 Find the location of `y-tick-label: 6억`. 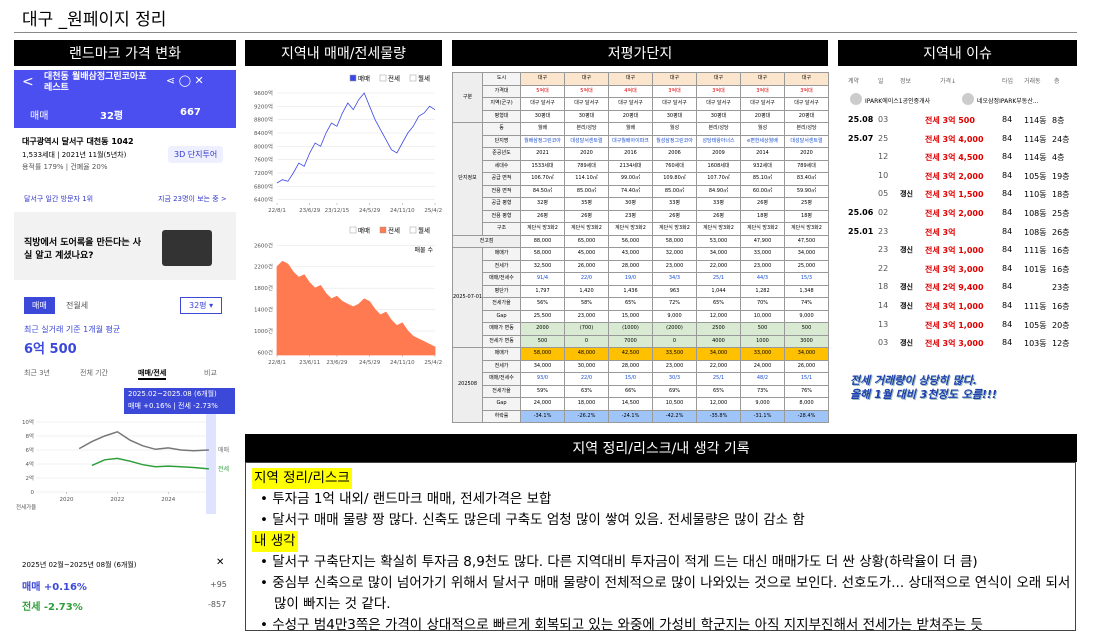

y-tick-label: 6억 is located at coordinates (29, 450).